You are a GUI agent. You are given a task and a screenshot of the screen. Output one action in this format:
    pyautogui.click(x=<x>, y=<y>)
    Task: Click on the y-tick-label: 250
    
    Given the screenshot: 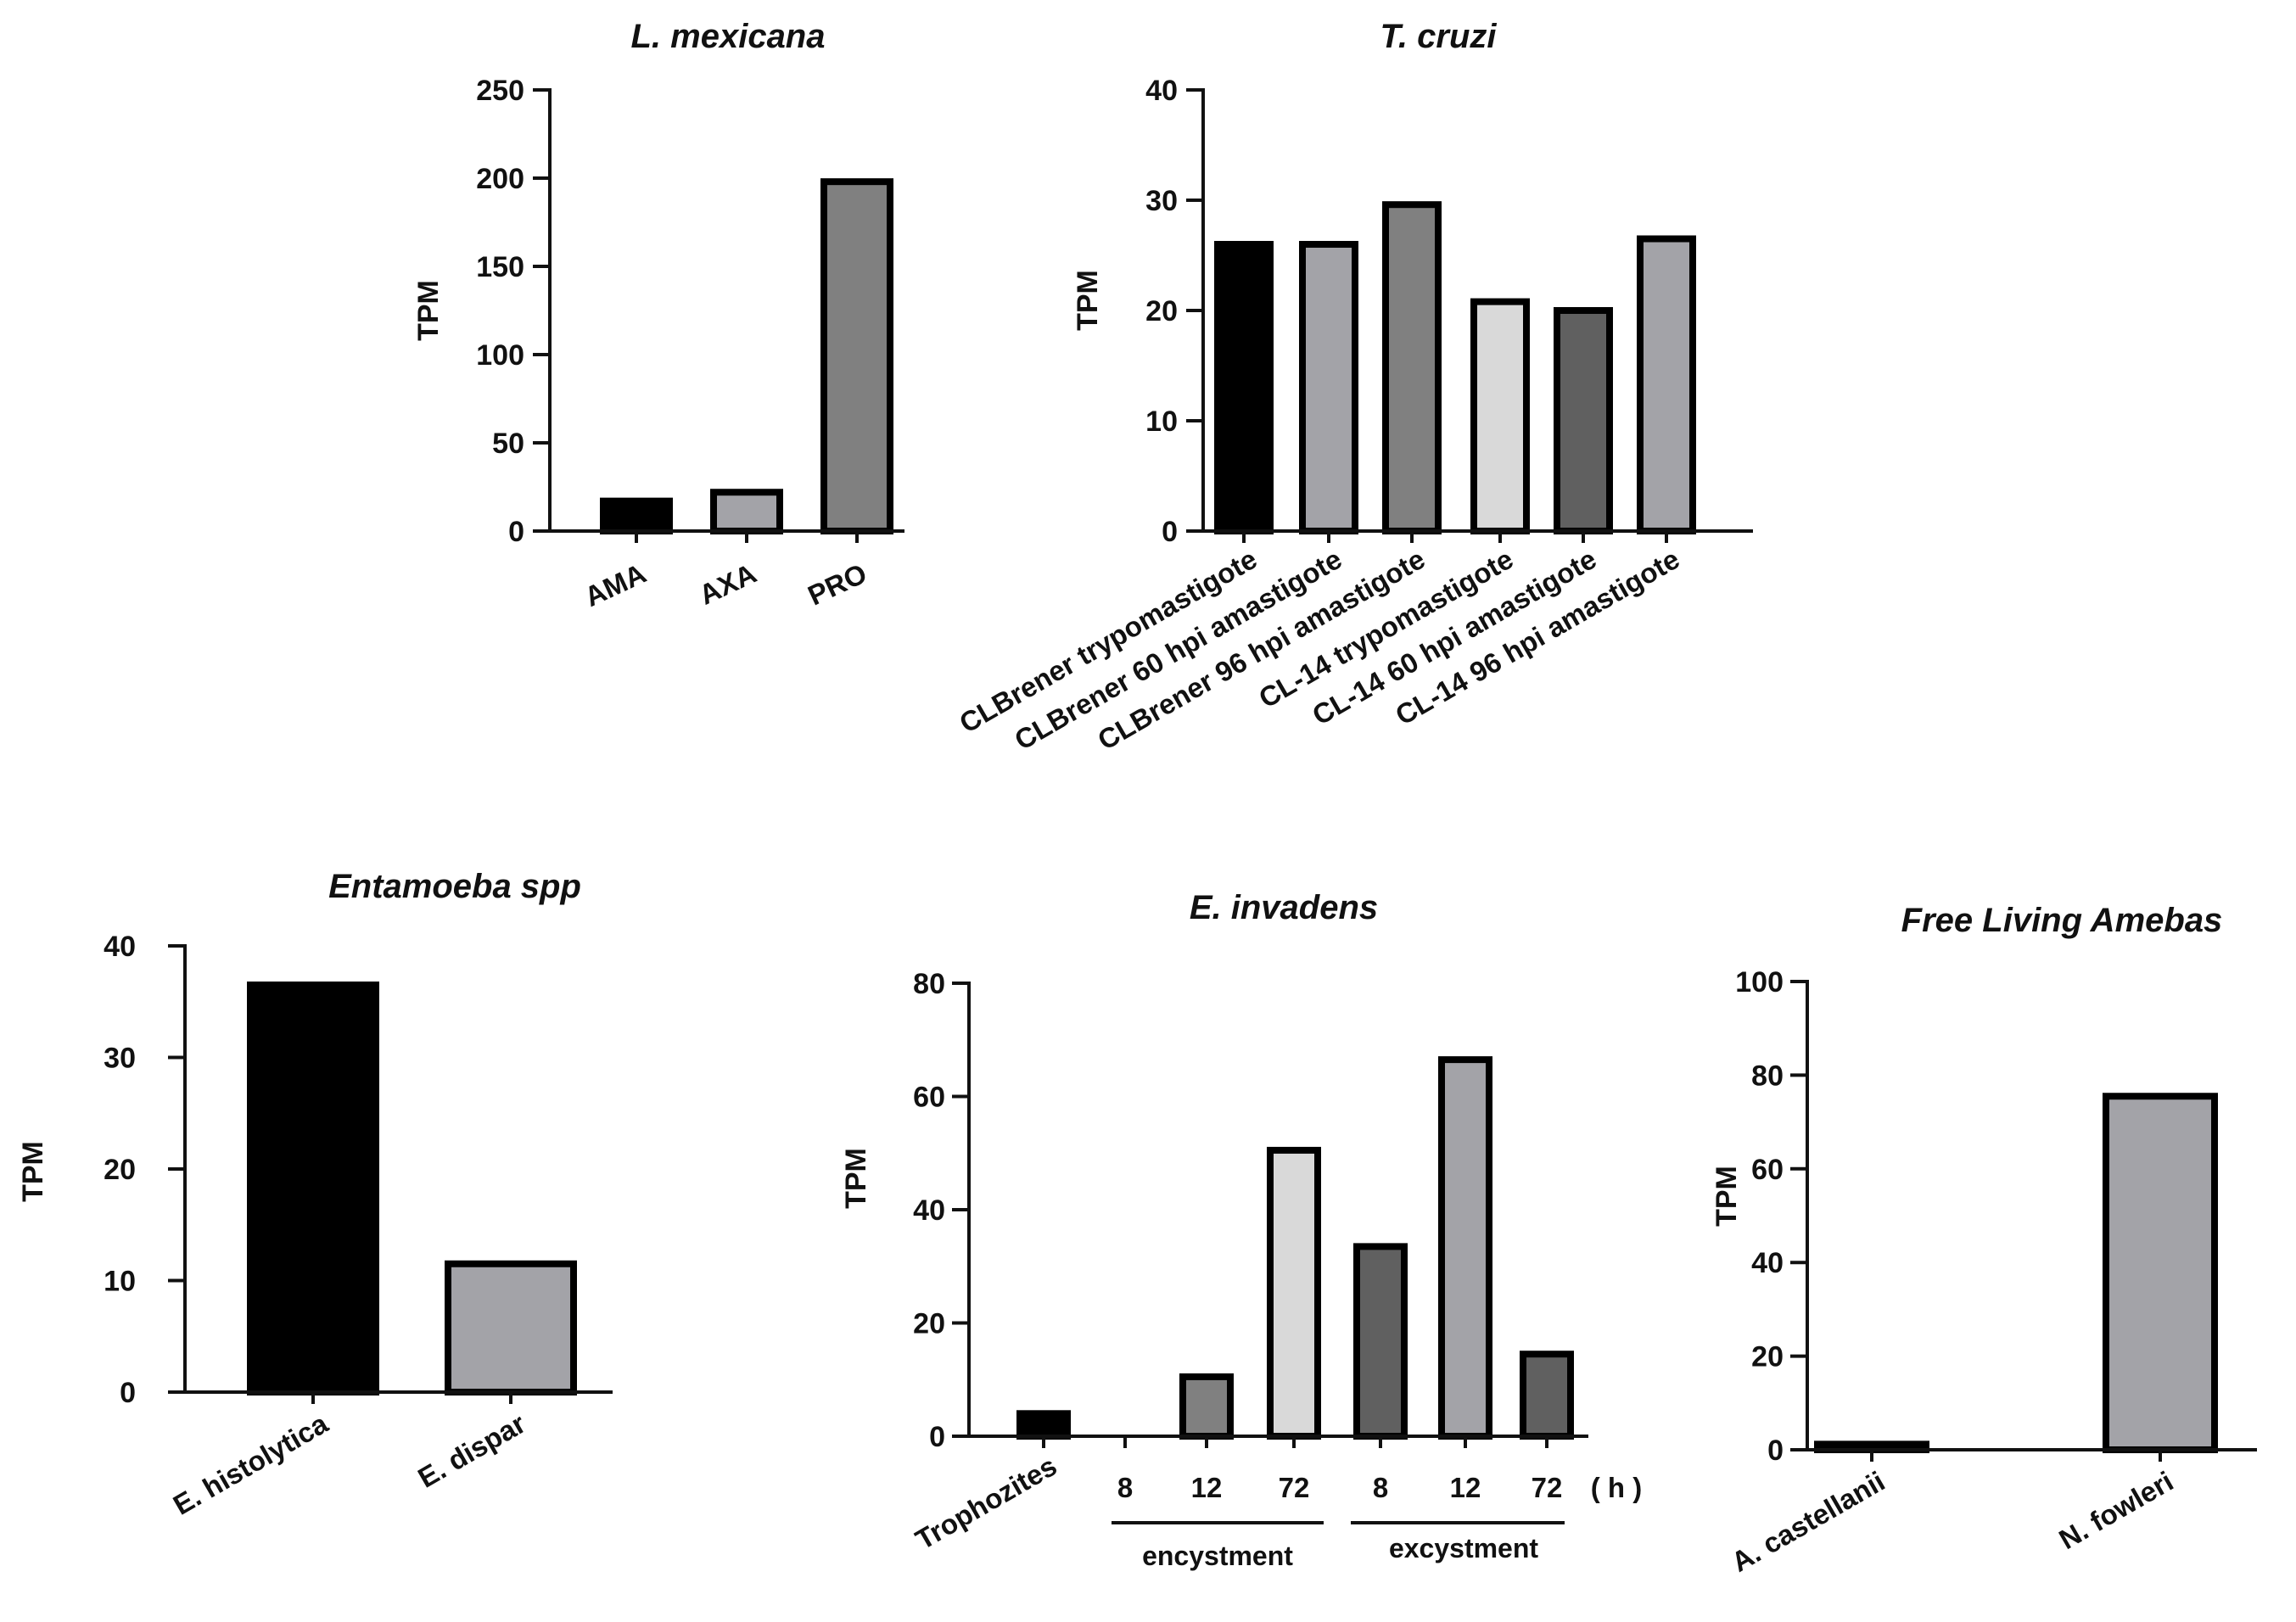 What is the action you would take?
    pyautogui.click(x=500, y=91)
    